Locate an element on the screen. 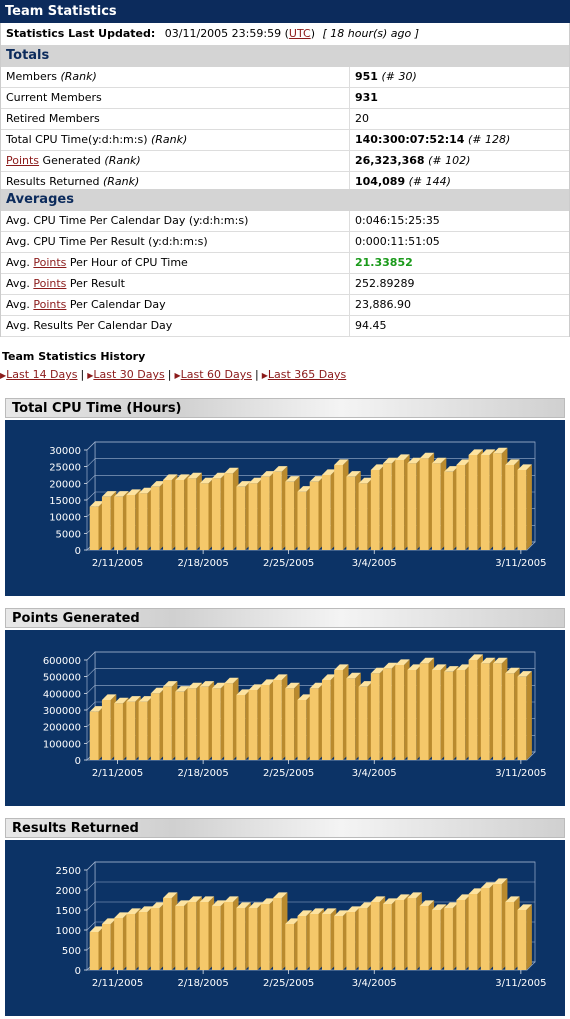  totals-row-text: Generated is located at coordinates (71, 160).